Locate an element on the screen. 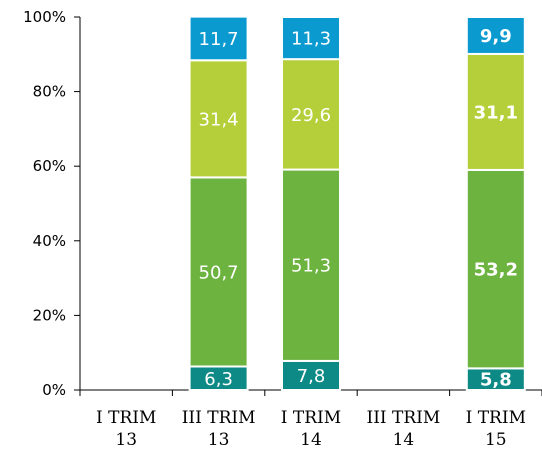 This screenshot has height=455, width=542. y-tick-label: 60% is located at coordinates (49, 166).